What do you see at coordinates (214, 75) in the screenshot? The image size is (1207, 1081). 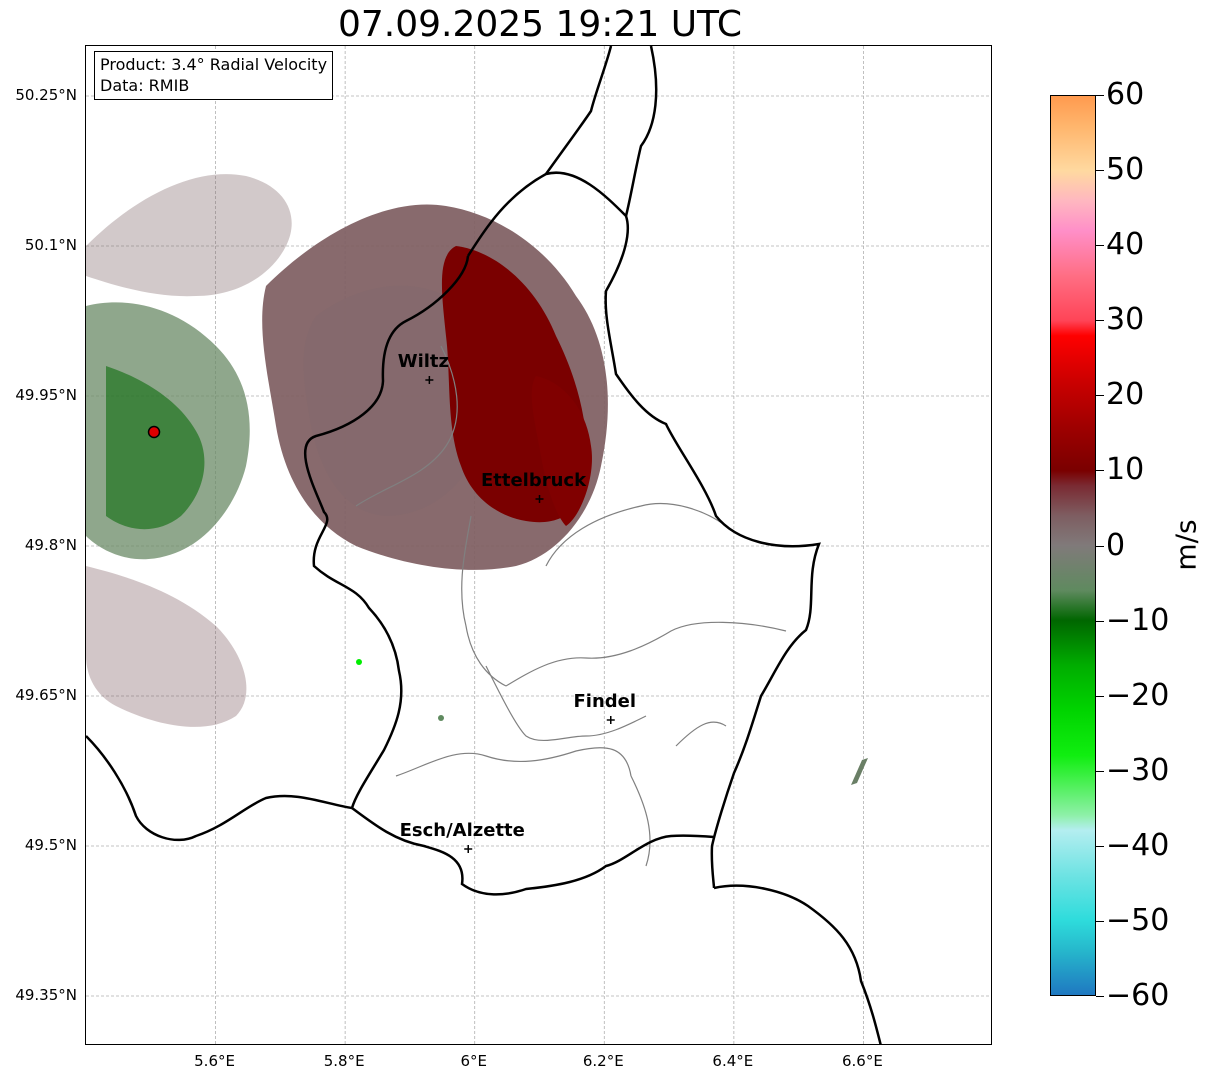 I see `product-info-box: Product: 3.4° Radial Velocity Data: RMIB` at bounding box center [214, 75].